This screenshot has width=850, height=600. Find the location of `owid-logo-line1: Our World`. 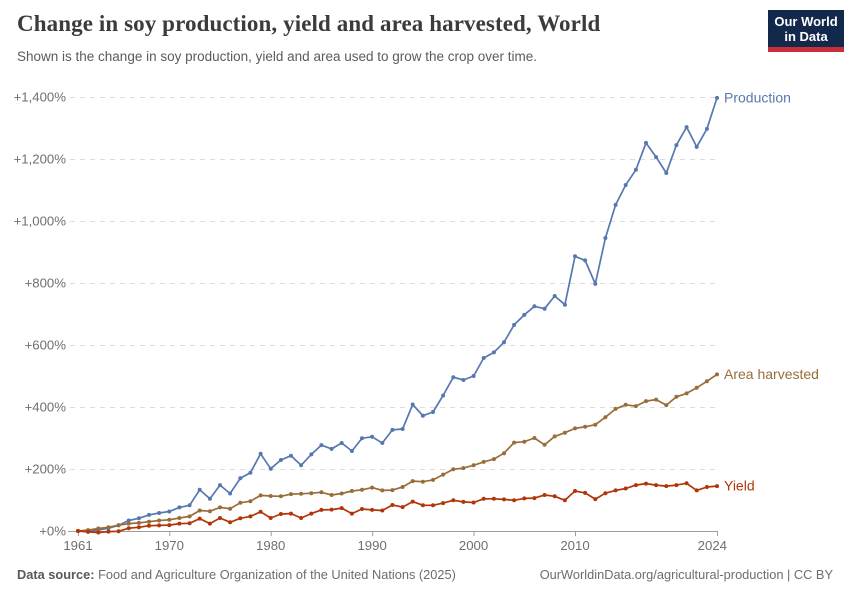

owid-logo-line1: Our World is located at coordinates (806, 21).